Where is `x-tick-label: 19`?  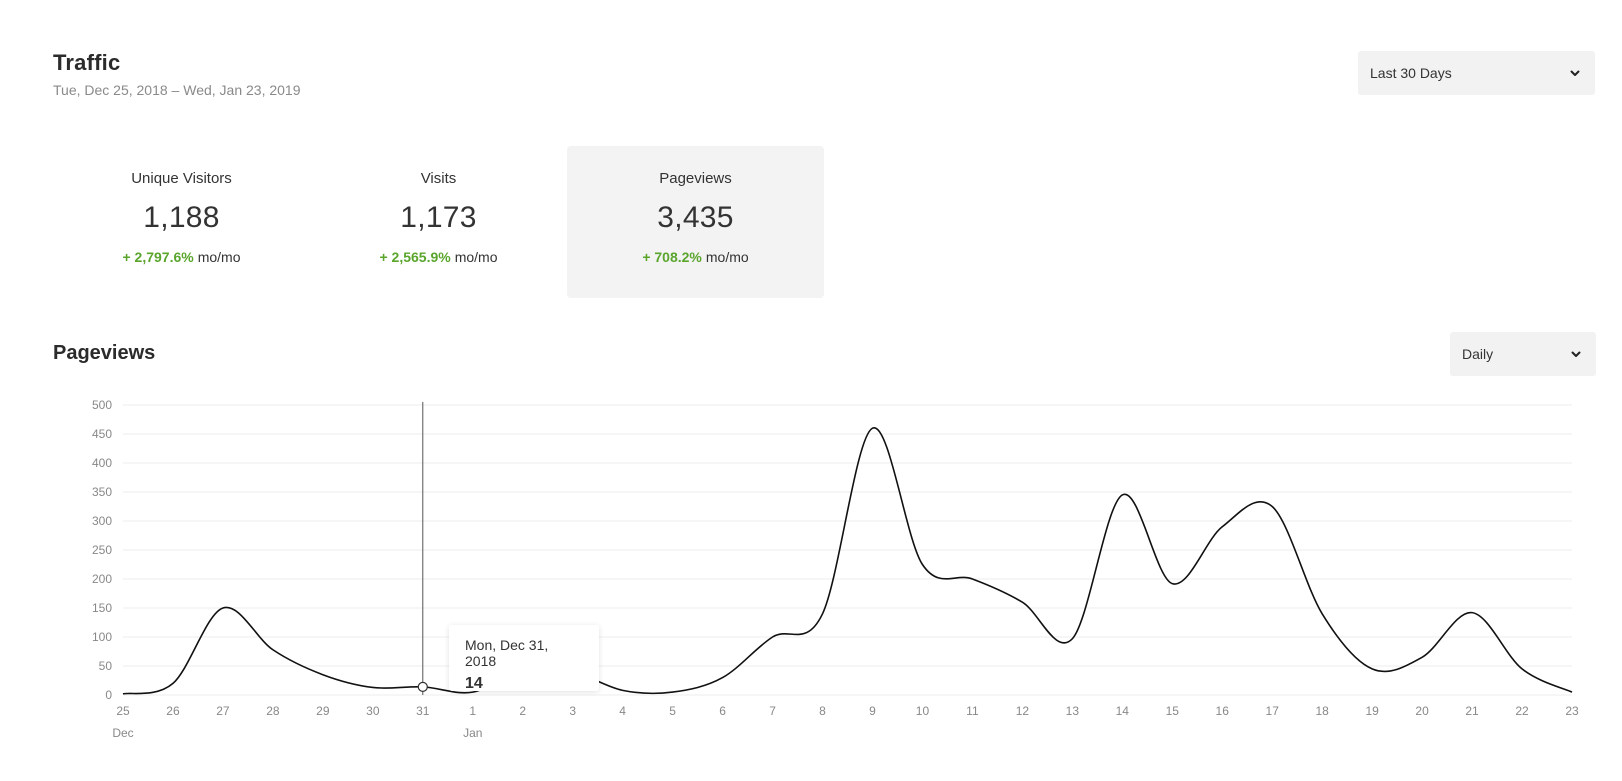
x-tick-label: 19 is located at coordinates (1372, 711).